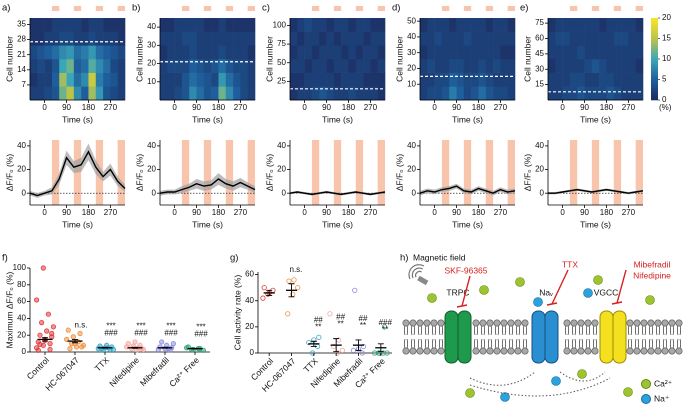 This screenshot has height=408, width=685. I want to click on inhibitor-label: Nifedipine, so click(652, 275).